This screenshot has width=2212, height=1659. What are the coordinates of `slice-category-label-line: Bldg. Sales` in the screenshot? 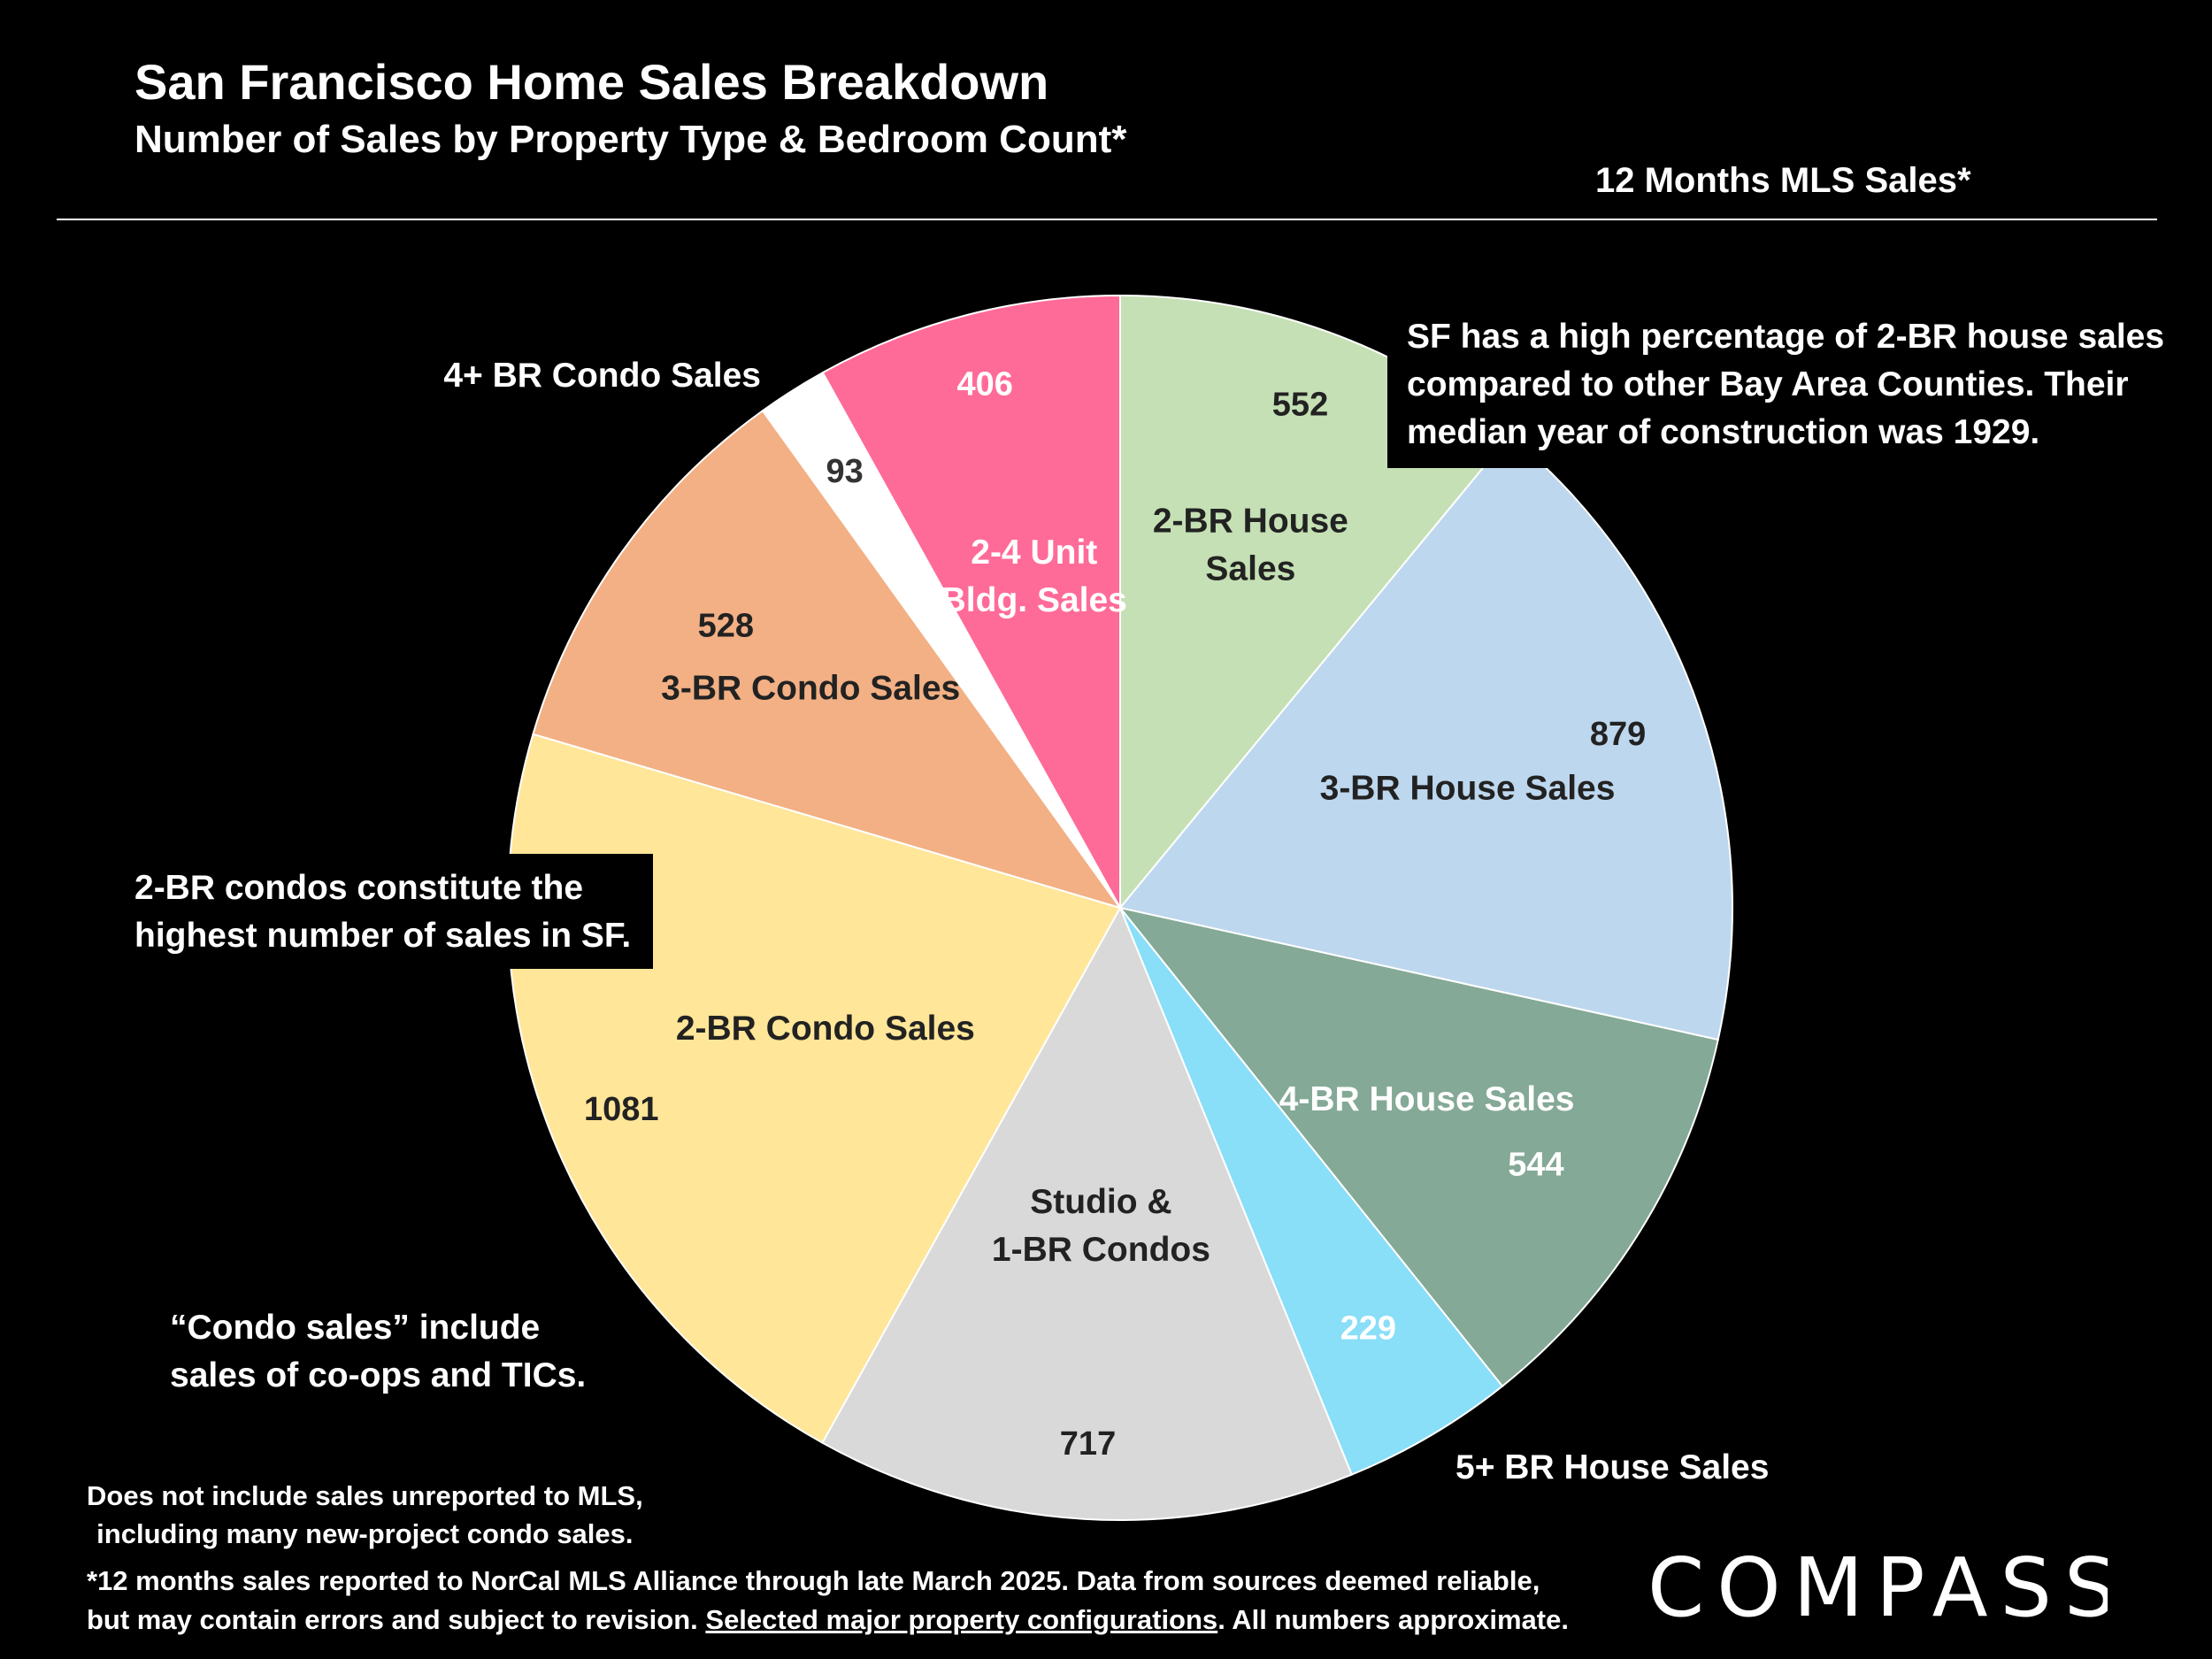 It's located at (1034, 600).